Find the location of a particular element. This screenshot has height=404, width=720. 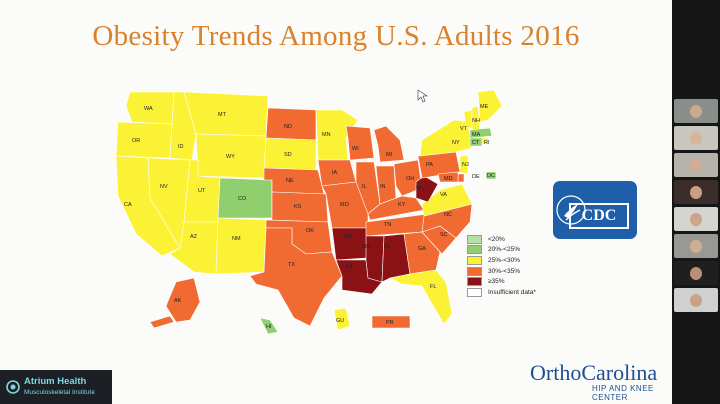

legend-item: 25%-<30% is located at coordinates (501, 260).